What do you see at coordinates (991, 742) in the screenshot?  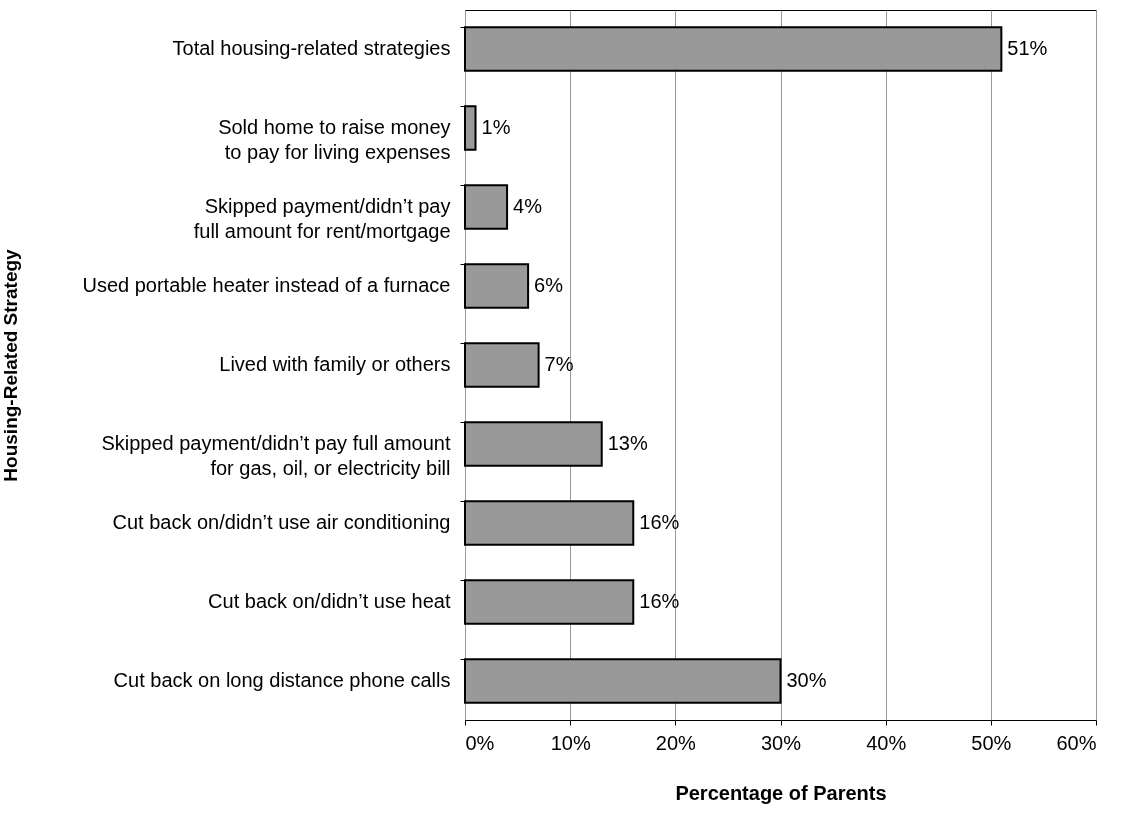 I see `x-tick-label: 50%` at bounding box center [991, 742].